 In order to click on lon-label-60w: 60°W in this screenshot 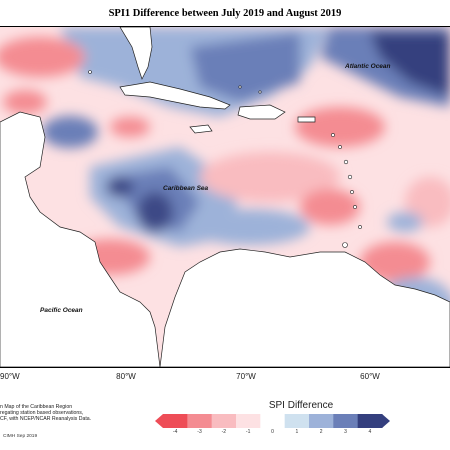, I will do `click(370, 376)`.